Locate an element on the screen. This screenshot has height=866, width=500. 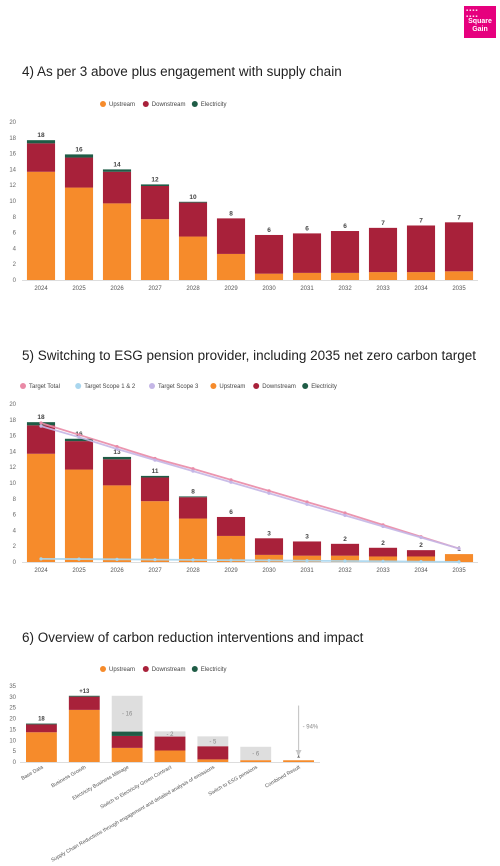
x-tick-label: 2026 is located at coordinates (117, 289).